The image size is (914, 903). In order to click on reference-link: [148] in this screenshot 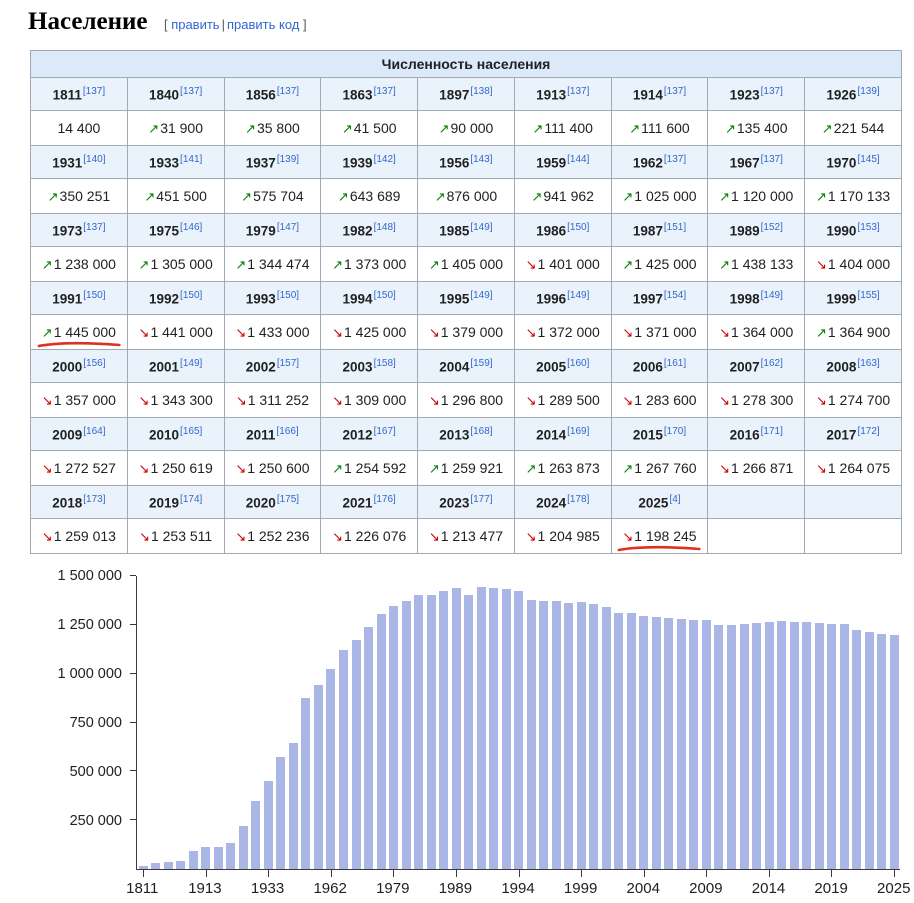, I will do `click(384, 228)`.